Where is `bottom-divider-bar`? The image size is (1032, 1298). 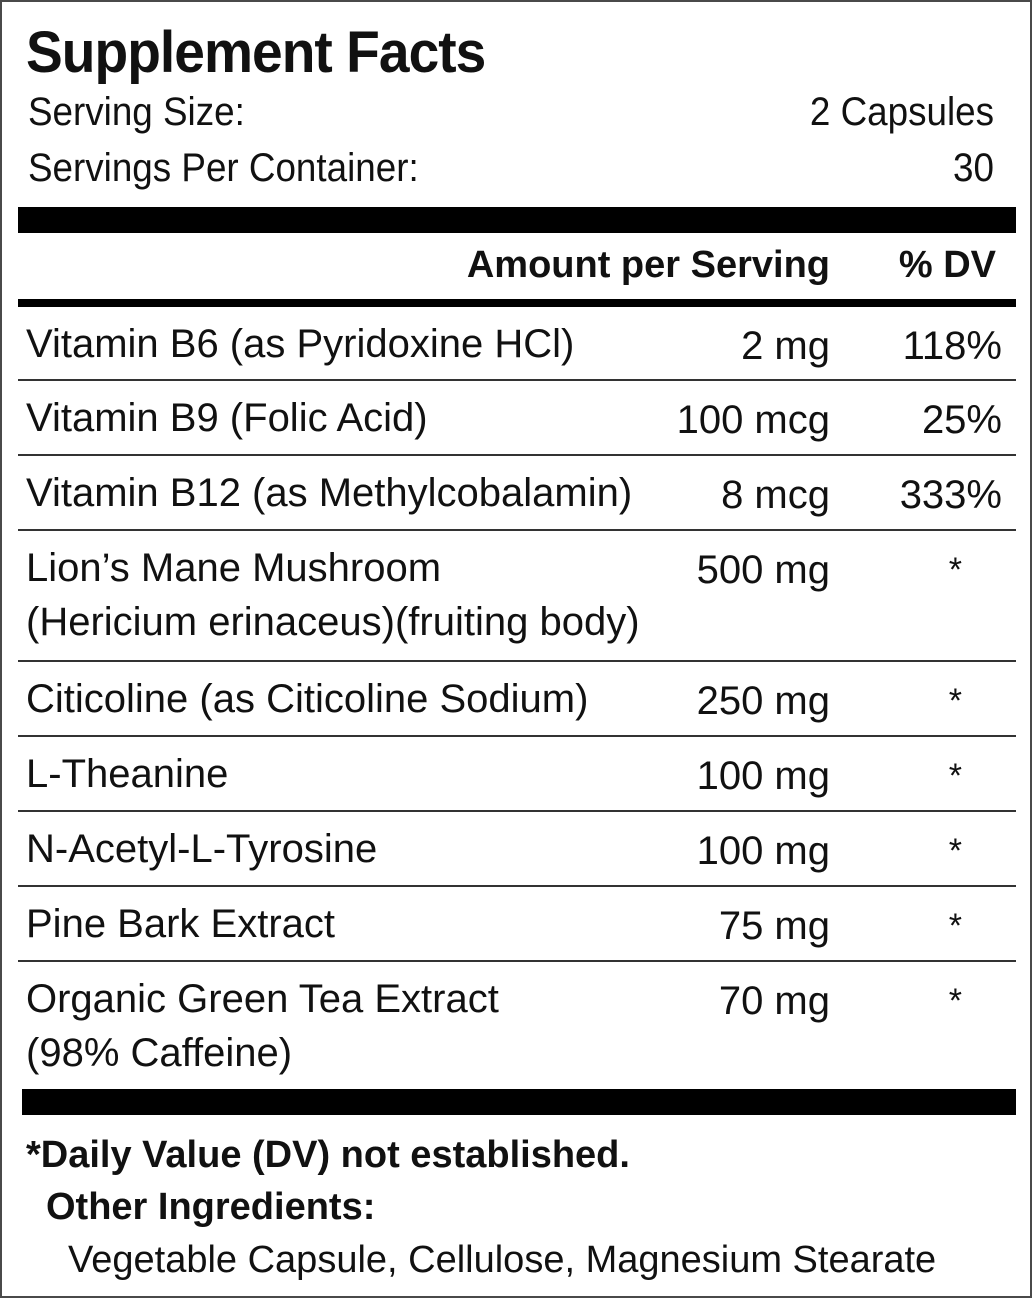
bottom-divider-bar is located at coordinates (519, 1102).